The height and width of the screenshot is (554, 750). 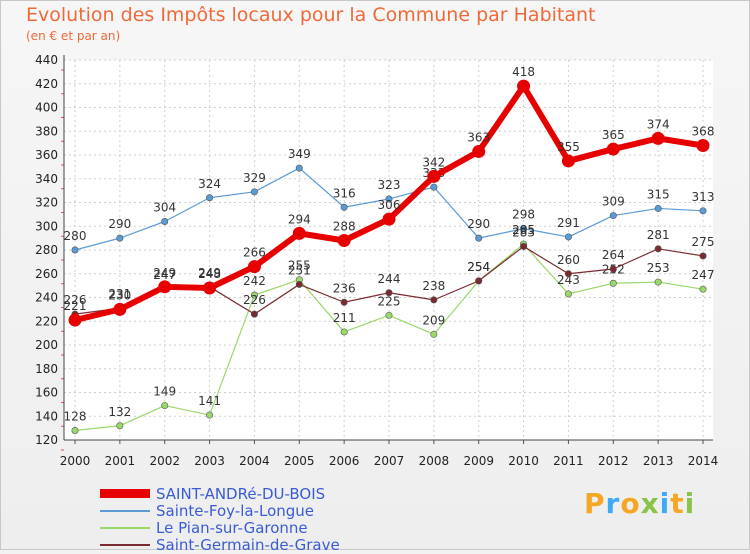 What do you see at coordinates (658, 268) in the screenshot?
I see `data-label: 253` at bounding box center [658, 268].